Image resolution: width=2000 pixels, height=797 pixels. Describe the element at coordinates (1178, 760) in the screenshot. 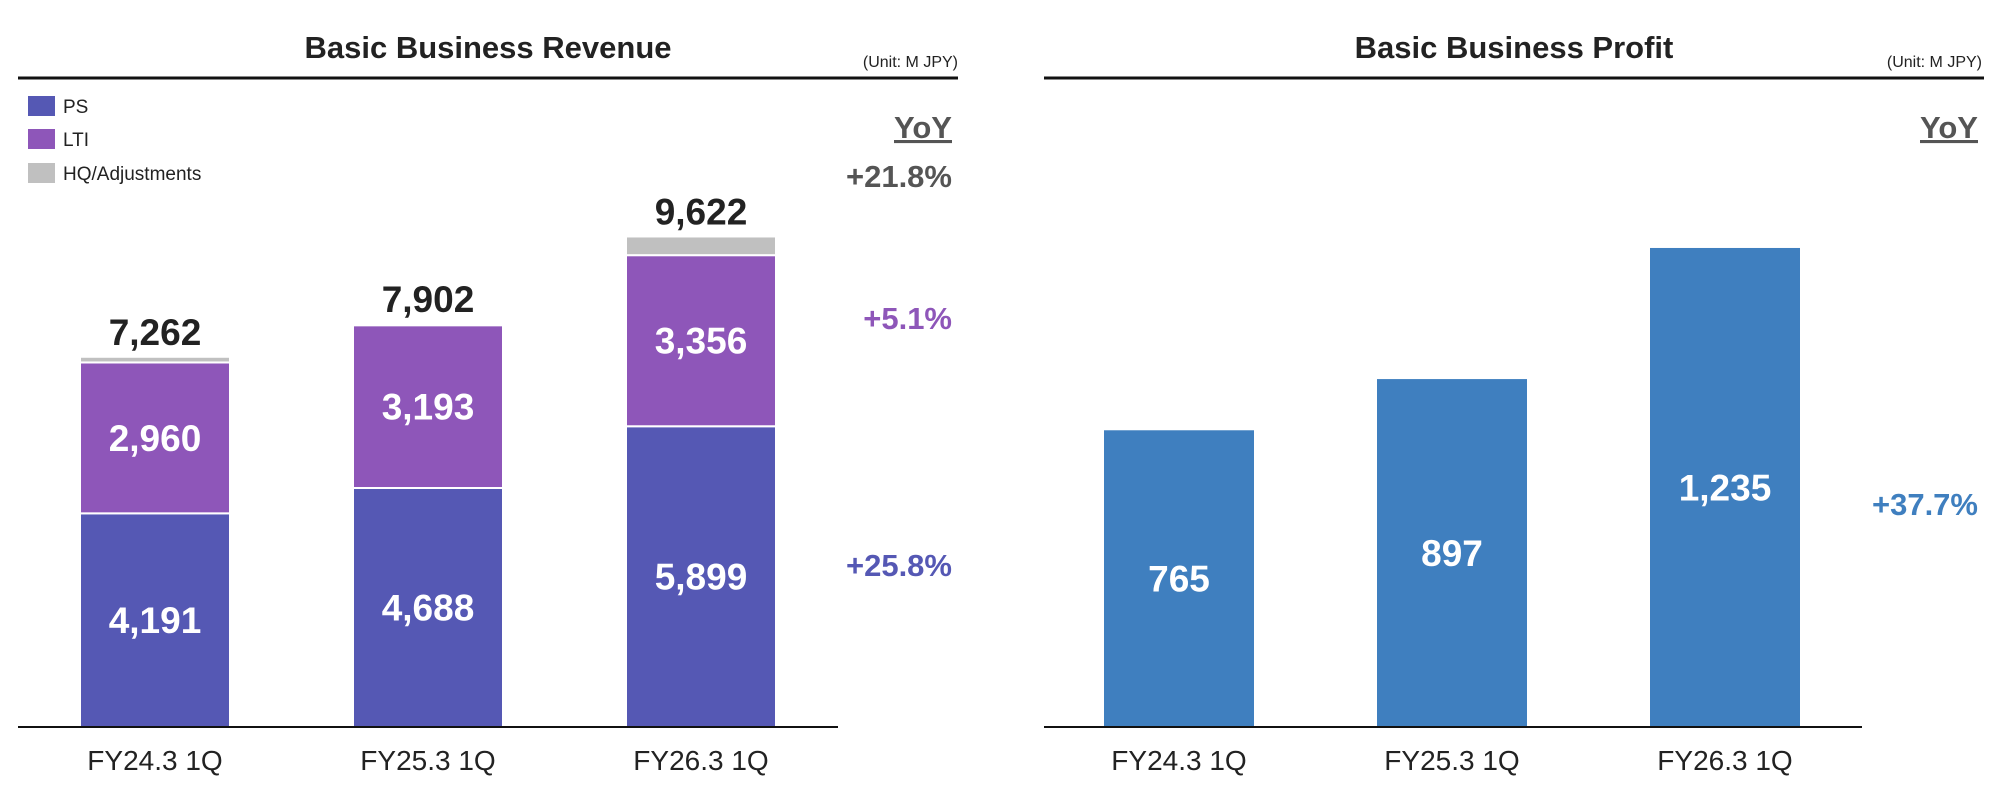

I see `x-tick-label-2-0: FY24.3 1Q` at that location.